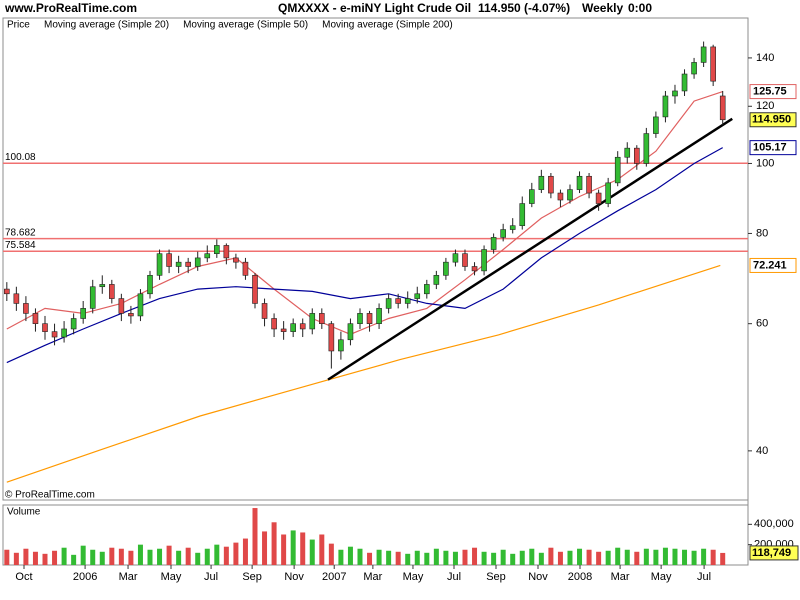  Describe the element at coordinates (765, 163) in the screenshot. I see `y-tick-label: 100` at that location.